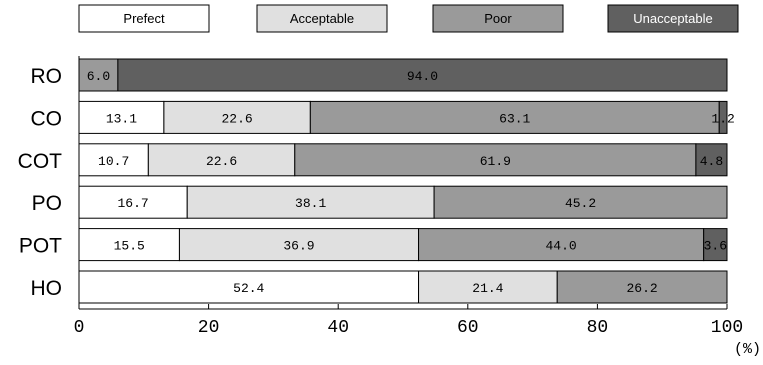  What do you see at coordinates (747, 349) in the screenshot?
I see `x-axis-unit: (%)` at bounding box center [747, 349].